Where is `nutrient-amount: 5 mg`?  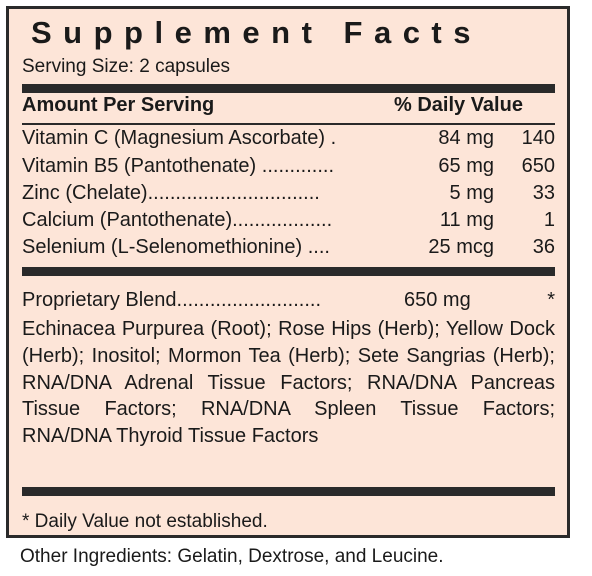 nutrient-amount: 5 mg is located at coordinates (471, 193).